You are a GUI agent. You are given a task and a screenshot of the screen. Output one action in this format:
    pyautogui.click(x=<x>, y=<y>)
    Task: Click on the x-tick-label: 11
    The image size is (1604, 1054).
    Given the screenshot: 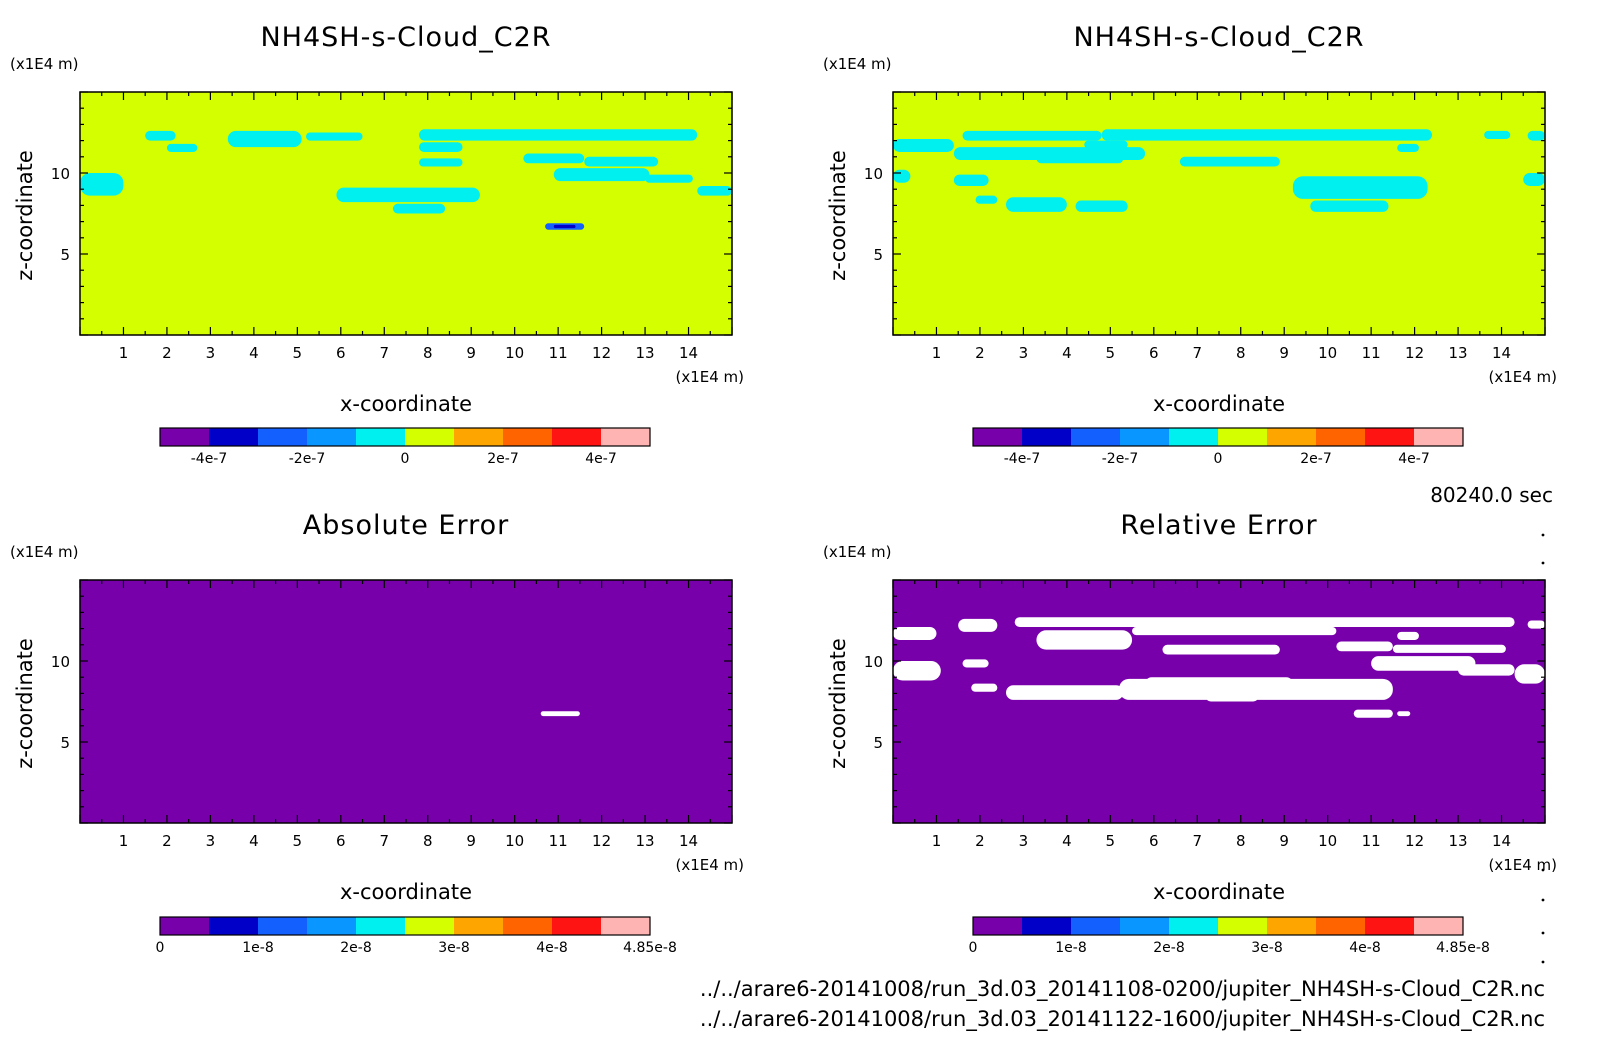 What is the action you would take?
    pyautogui.click(x=1371, y=841)
    